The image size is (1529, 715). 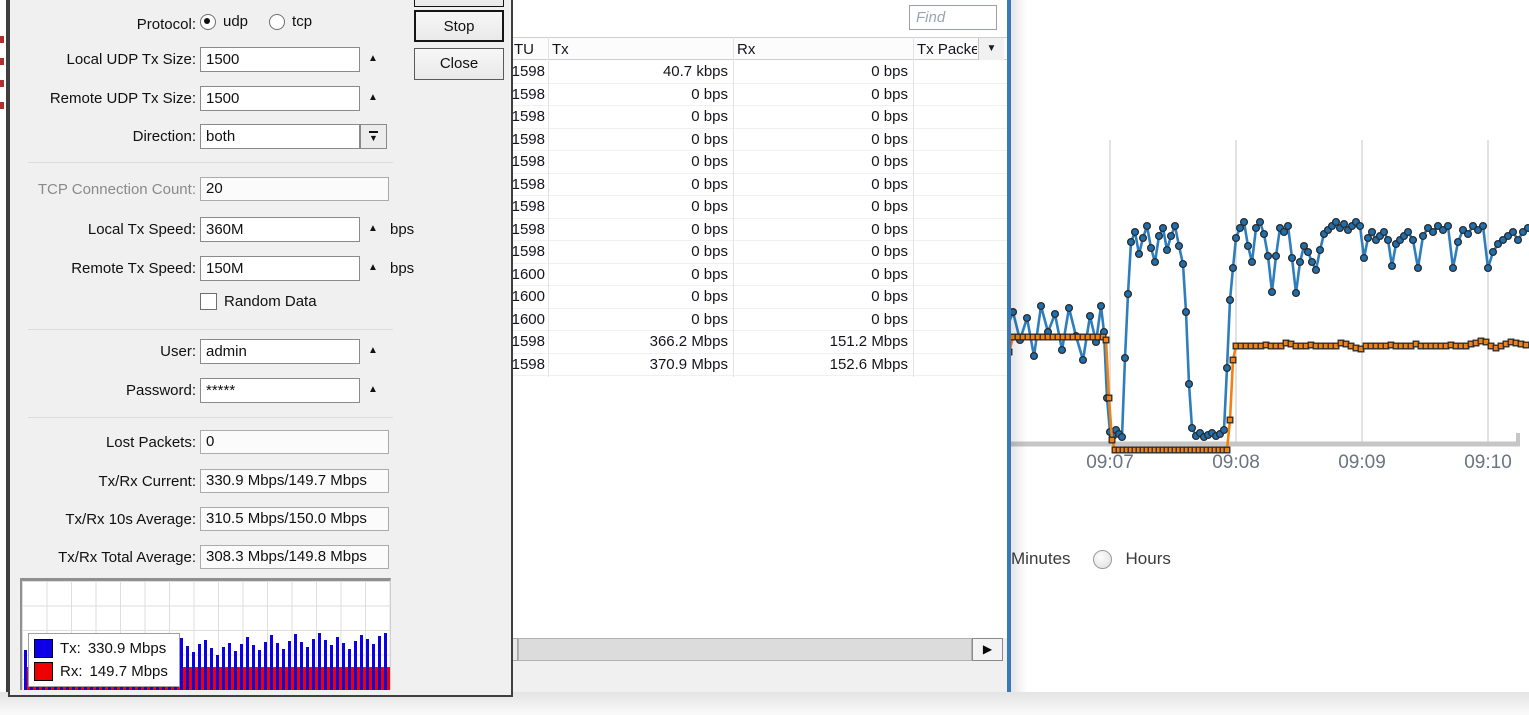 What do you see at coordinates (302, 21) in the screenshot?
I see `tcp-radio-label: tcp` at bounding box center [302, 21].